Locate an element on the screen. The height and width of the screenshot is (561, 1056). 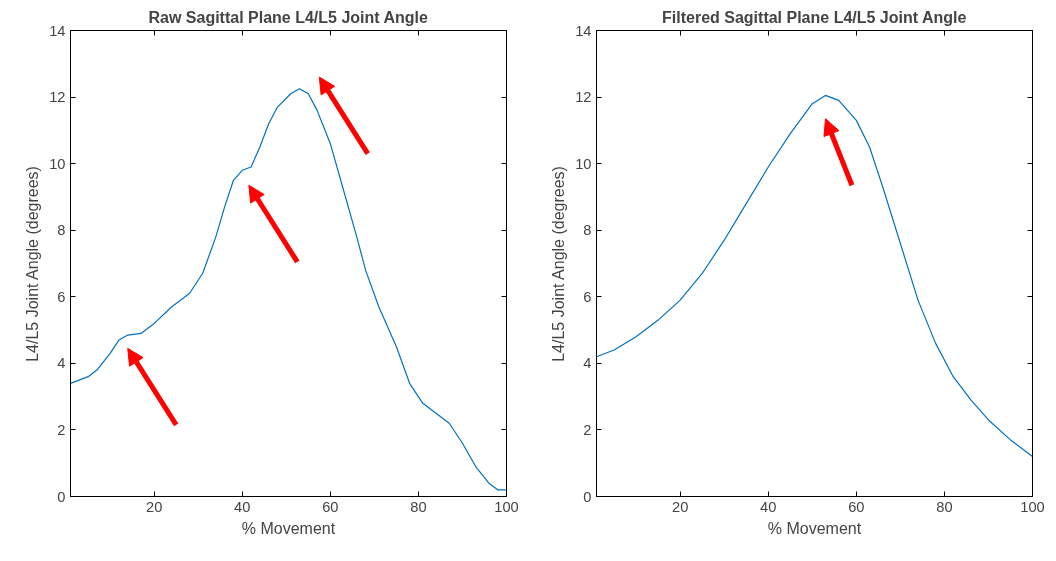
chart-title: Raw Sagittal Plane L4/L5 Joint Angle is located at coordinates (288, 17).